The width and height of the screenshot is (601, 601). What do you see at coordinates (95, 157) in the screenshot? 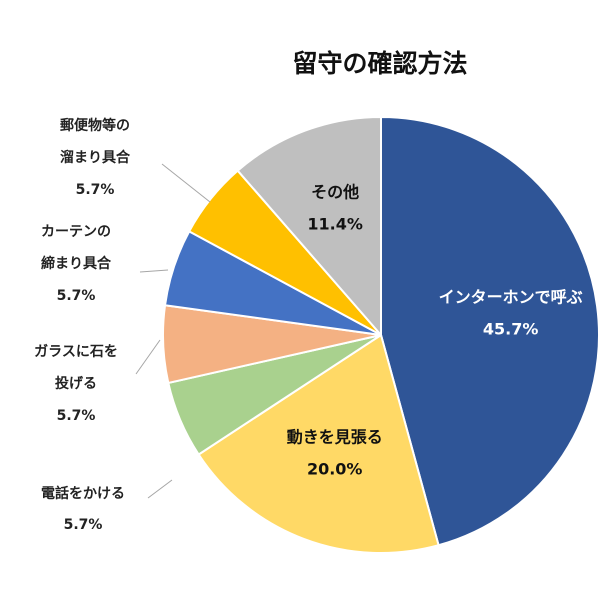
I see `slice-label-name: 溜まり具合` at bounding box center [95, 157].